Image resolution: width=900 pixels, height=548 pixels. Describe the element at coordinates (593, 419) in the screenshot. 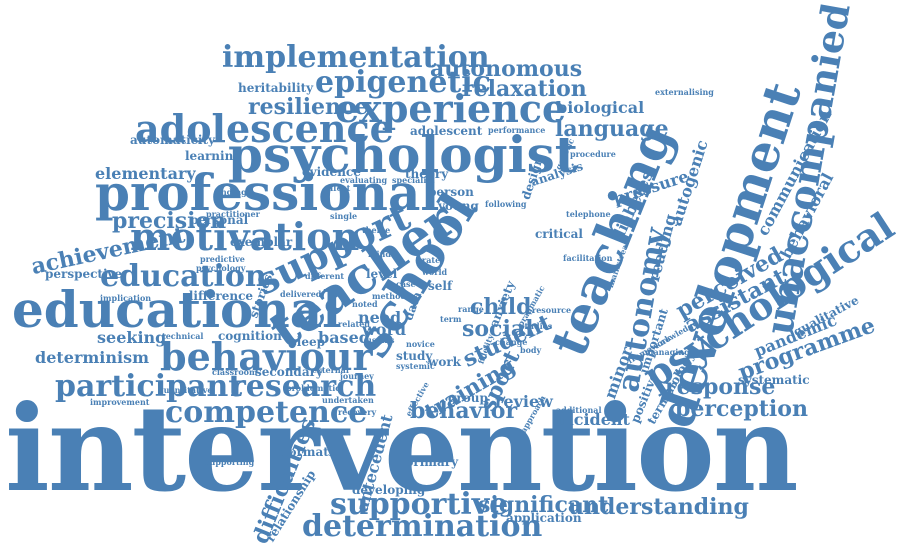

I see `word-incident: incident` at that location.